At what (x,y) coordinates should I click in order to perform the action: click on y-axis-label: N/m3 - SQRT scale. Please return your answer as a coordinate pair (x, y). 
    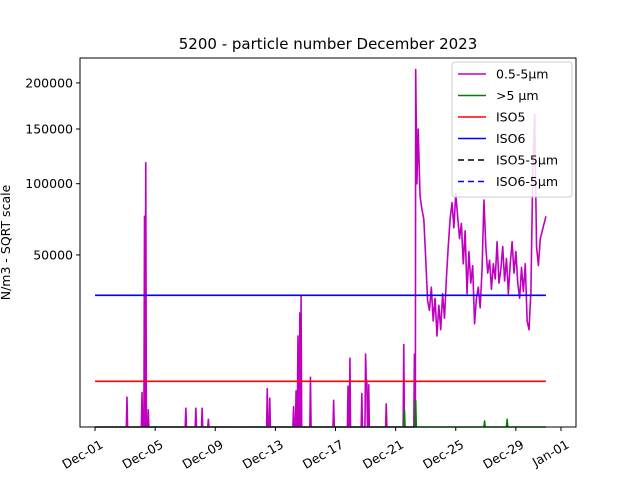
    Looking at the image, I should click on (6, 242).